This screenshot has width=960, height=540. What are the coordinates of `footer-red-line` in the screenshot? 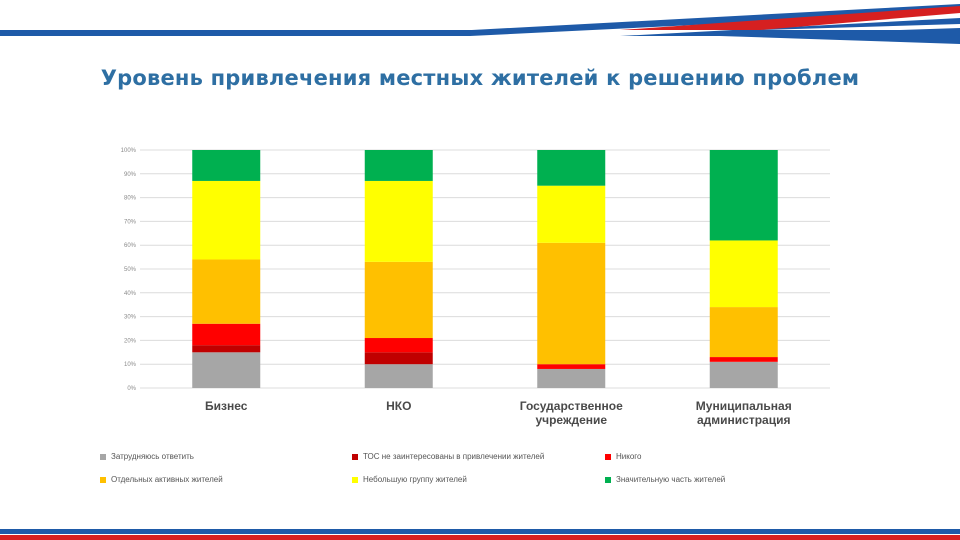 It's located at (480, 537).